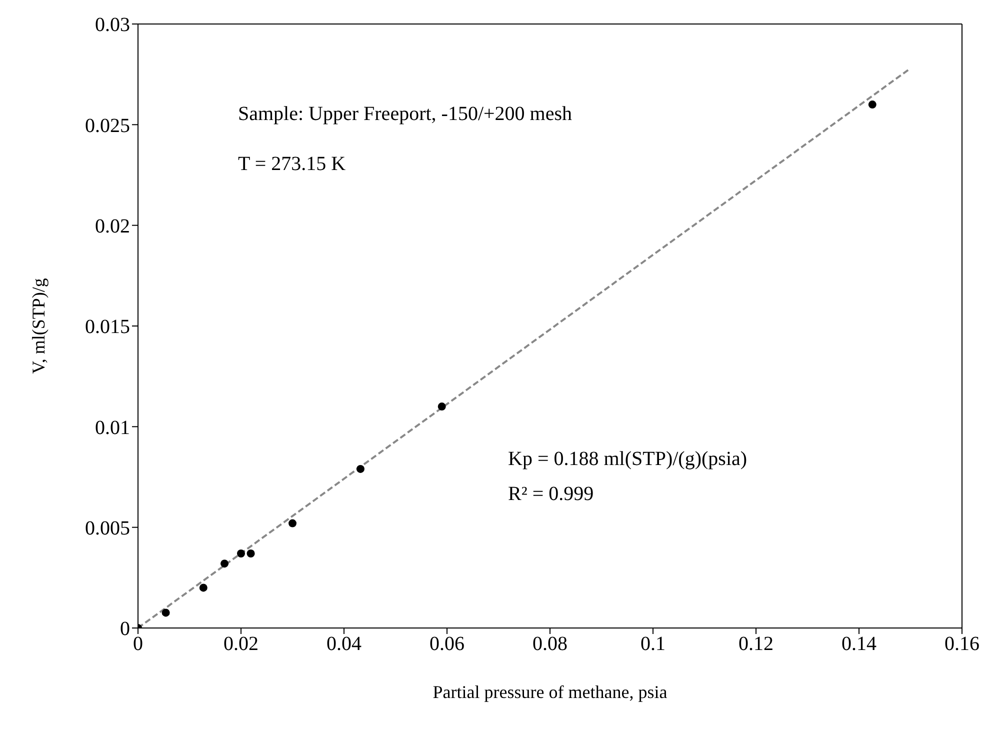 Image resolution: width=991 pixels, height=739 pixels. I want to click on y-tick-label: 0.015, so click(107, 327).